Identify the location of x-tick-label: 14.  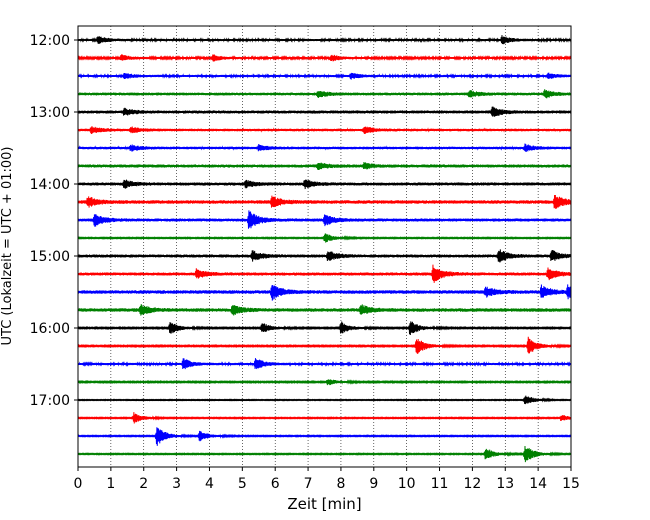
(538, 484).